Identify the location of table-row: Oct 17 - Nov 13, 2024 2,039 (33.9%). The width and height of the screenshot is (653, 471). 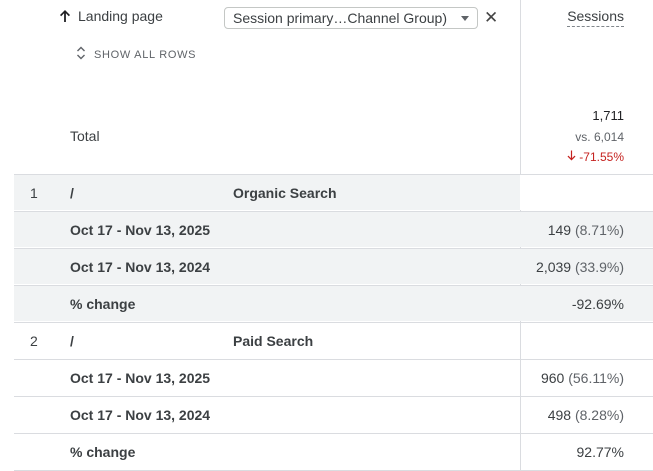
(333, 266).